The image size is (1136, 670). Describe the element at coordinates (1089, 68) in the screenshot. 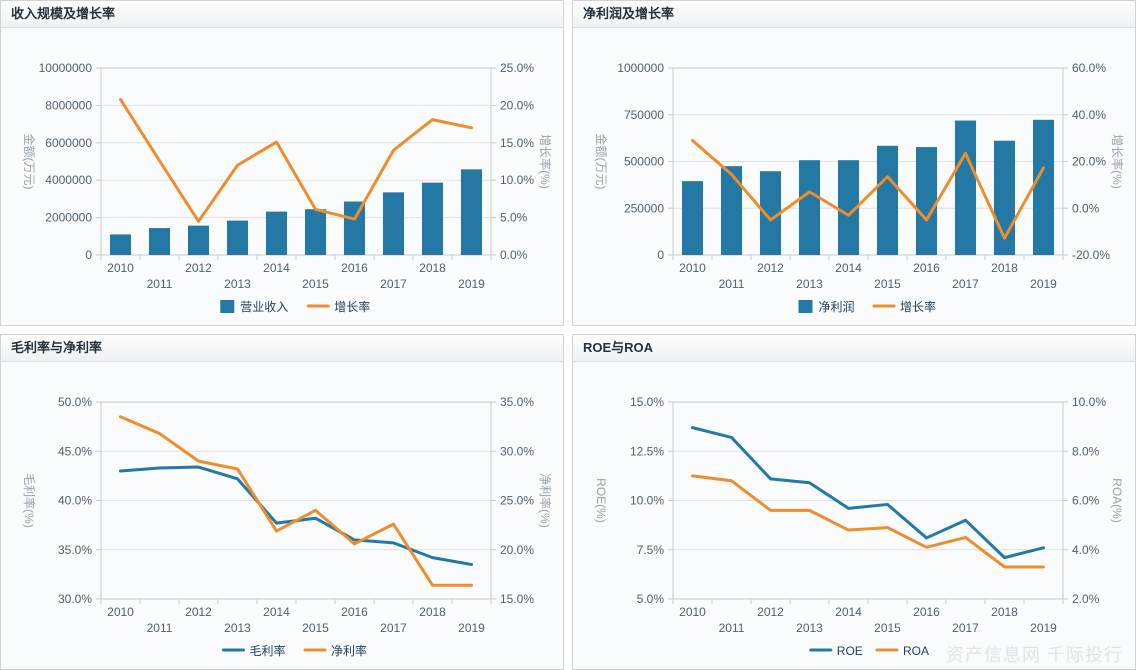

I see `axis-label: 60.0%` at that location.